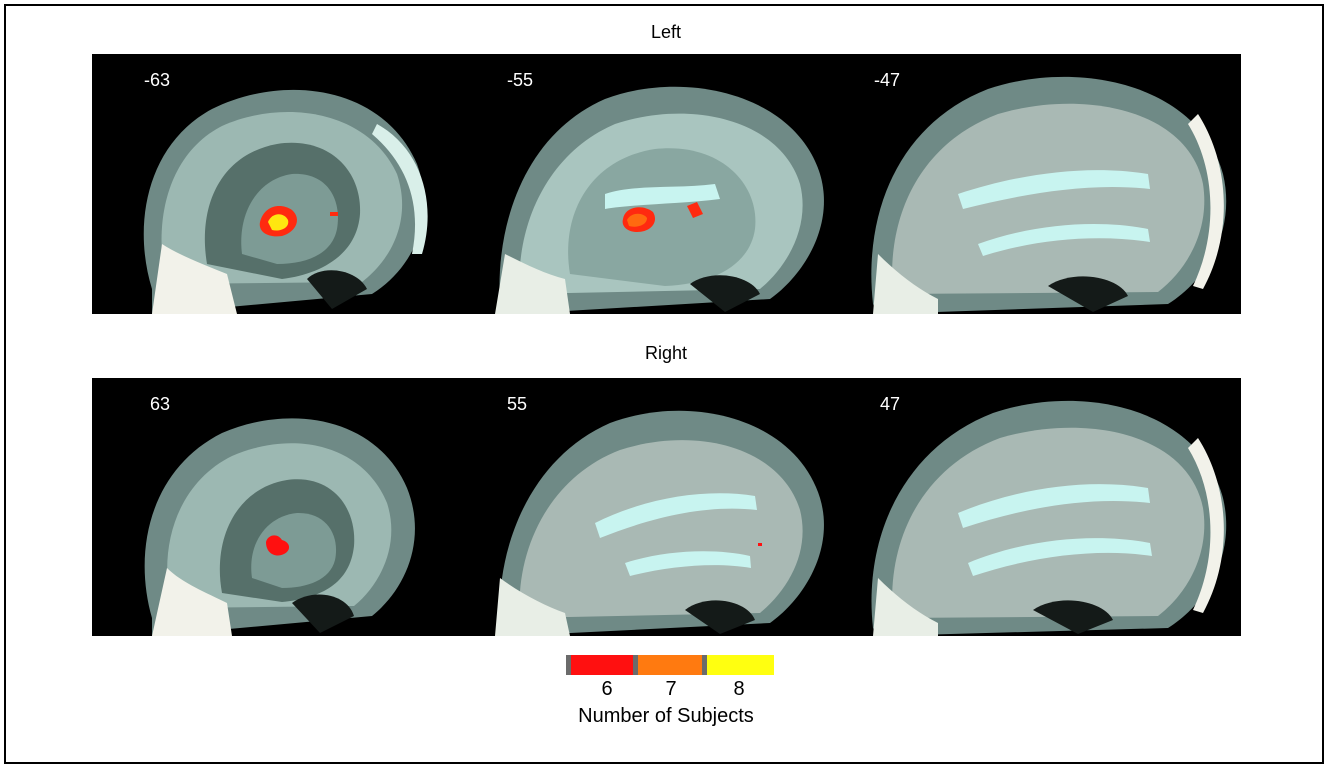  Describe the element at coordinates (739, 689) in the screenshot. I see `legend-label-8: 8` at that location.